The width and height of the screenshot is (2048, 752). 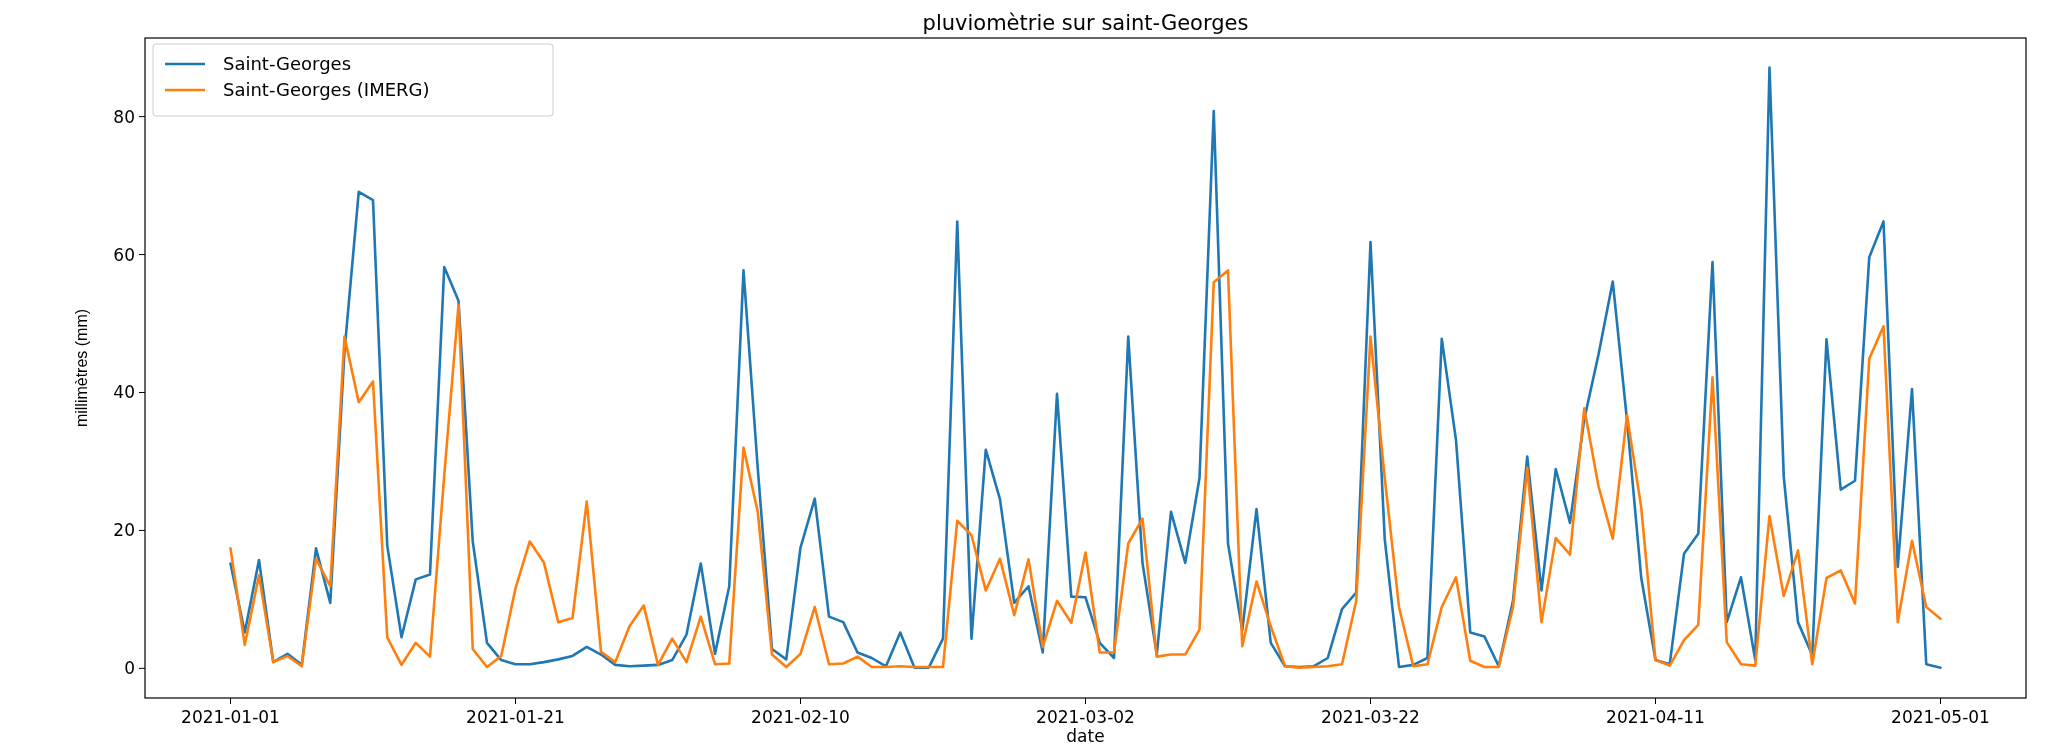 What do you see at coordinates (124, 530) in the screenshot?
I see `y-tick-label: 20` at bounding box center [124, 530].